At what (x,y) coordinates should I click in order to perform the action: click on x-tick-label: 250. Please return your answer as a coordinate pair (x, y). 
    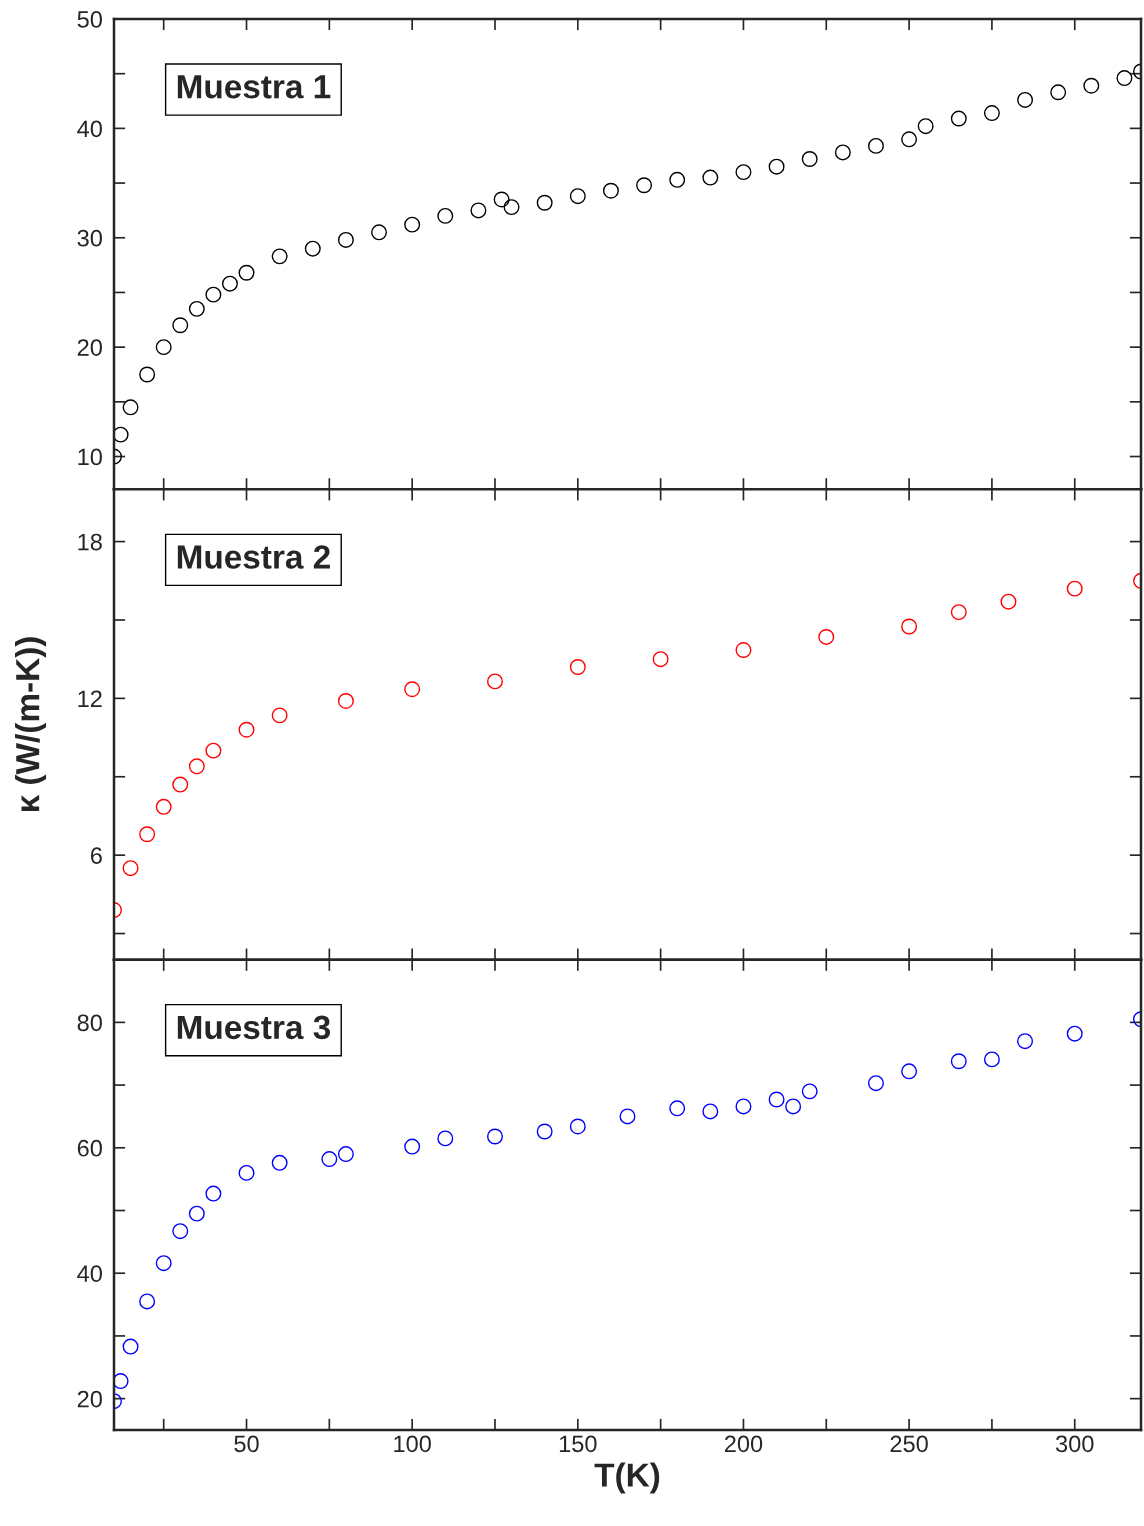
    Looking at the image, I should click on (909, 1444).